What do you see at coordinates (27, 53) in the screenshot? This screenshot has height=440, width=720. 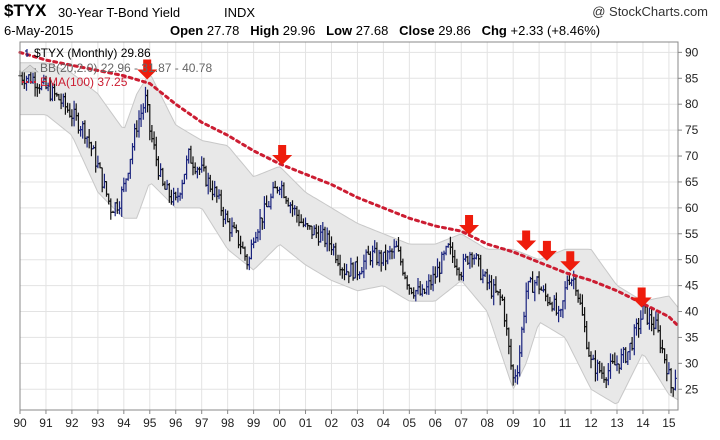 I see `ohlc-legend-icon` at bounding box center [27, 53].